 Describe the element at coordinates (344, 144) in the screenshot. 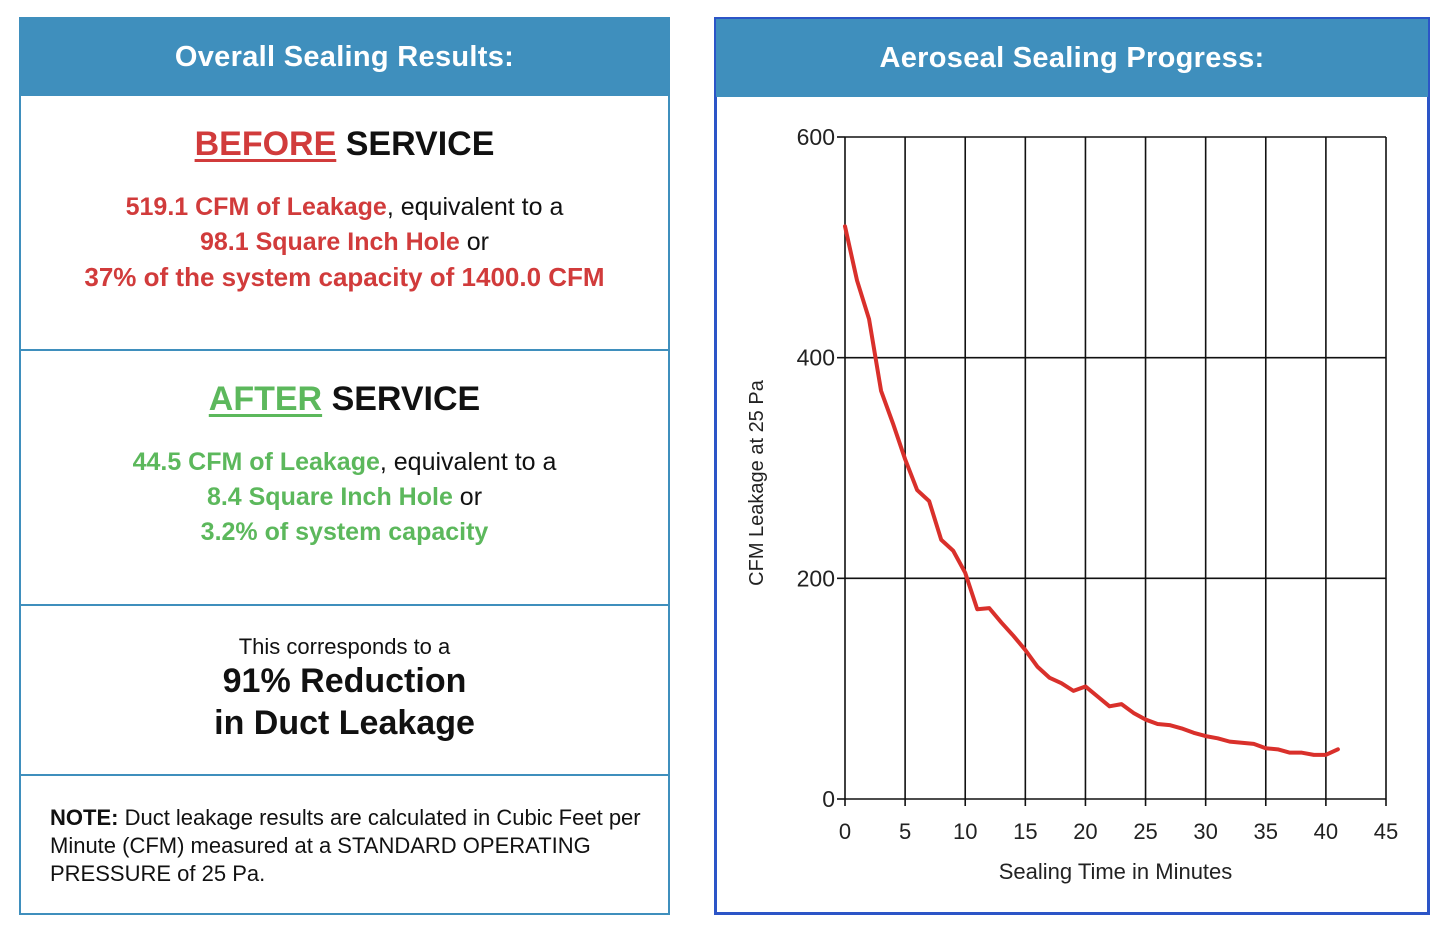

I see `before-title: BEFORE SERVICE` at that location.